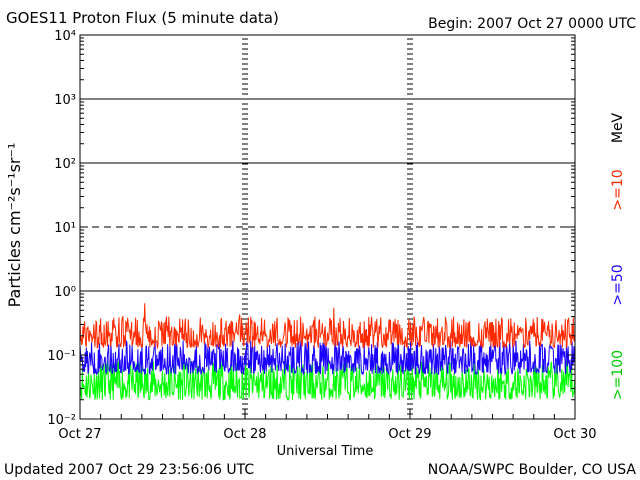  I want to click on x-tick-label: Oct 30, so click(574, 434).